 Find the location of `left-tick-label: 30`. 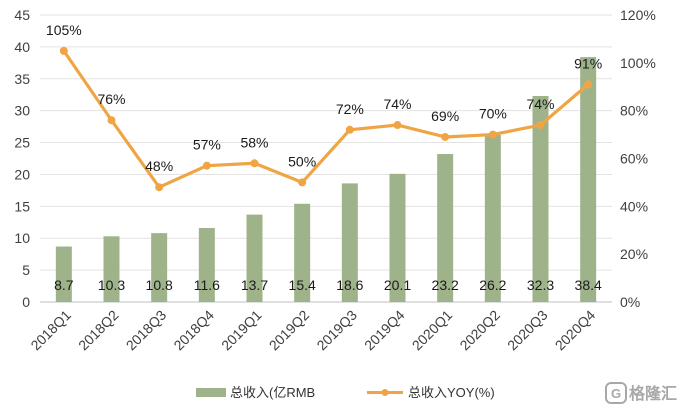

left-tick-label: 30 is located at coordinates (22, 111).